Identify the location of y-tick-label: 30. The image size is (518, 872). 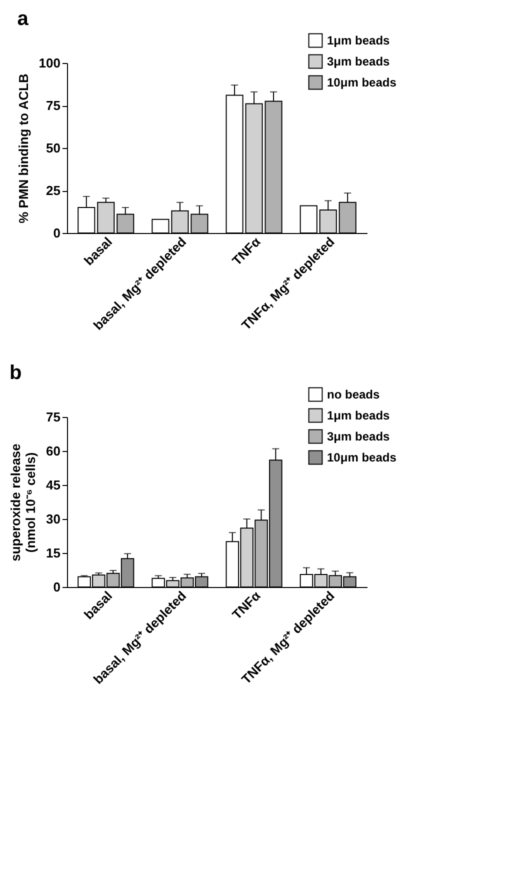
(53, 519).